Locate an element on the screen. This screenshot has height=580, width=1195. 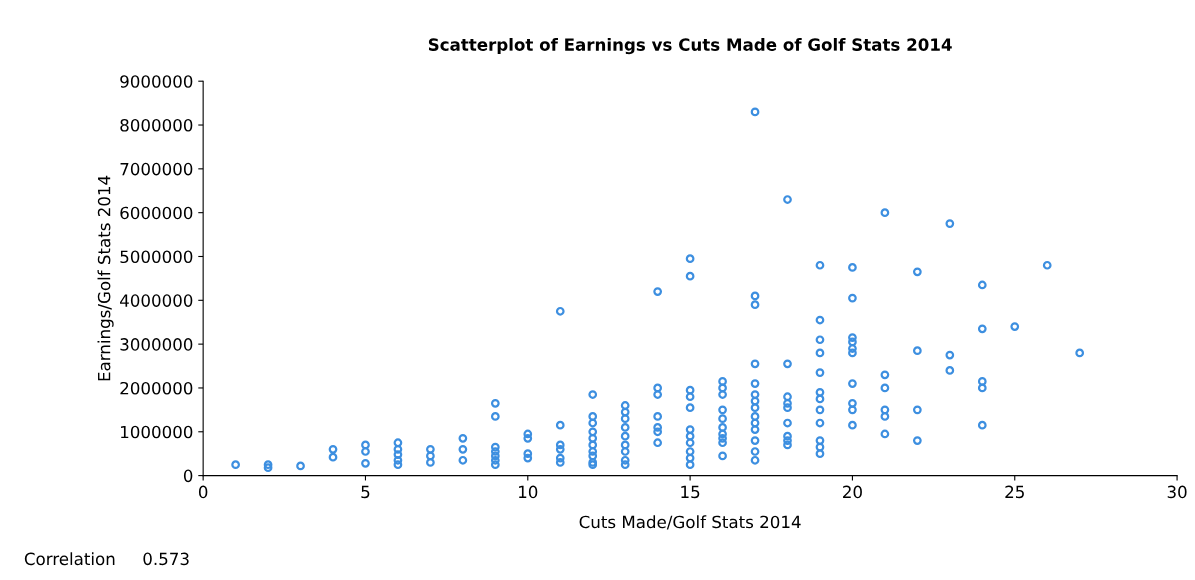
y-tick-label: 1000000 is located at coordinates (157, 432).